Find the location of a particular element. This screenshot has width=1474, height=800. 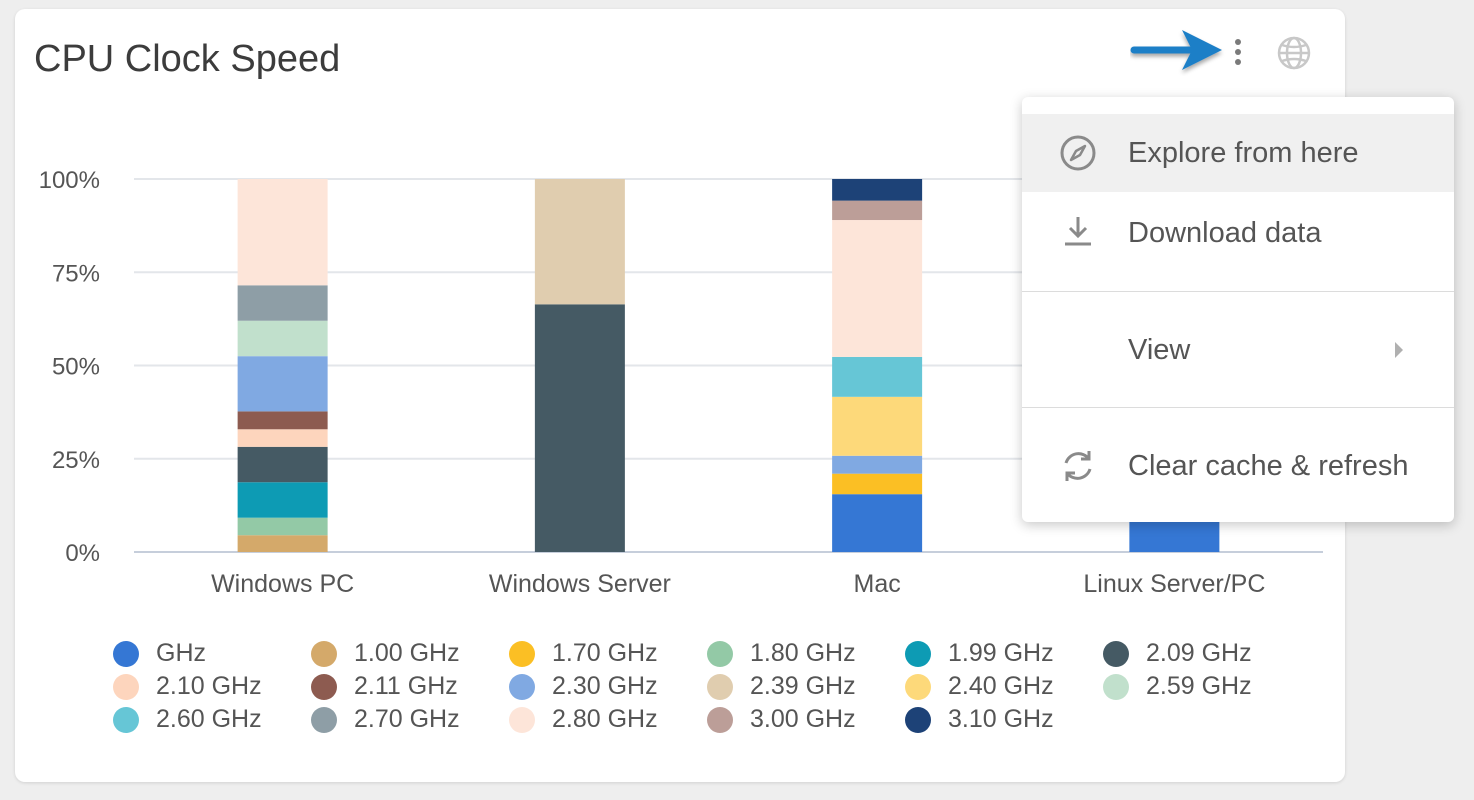

explore-from-here-menu-item: Explore from here is located at coordinates (1238, 153).